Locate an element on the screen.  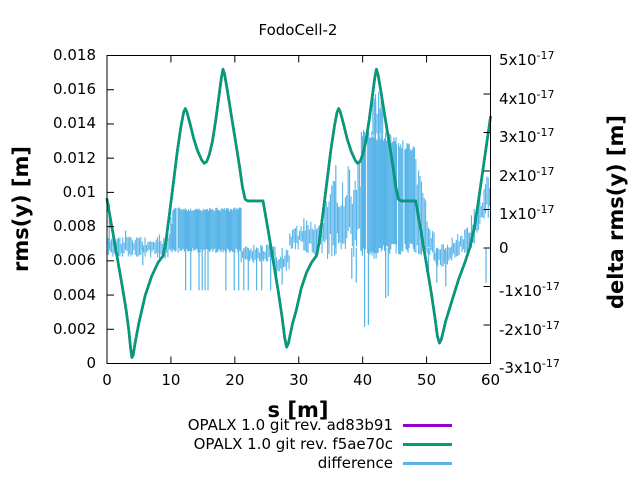
y2-tick-label: 5x10⁻¹⁷ is located at coordinates (527, 59).